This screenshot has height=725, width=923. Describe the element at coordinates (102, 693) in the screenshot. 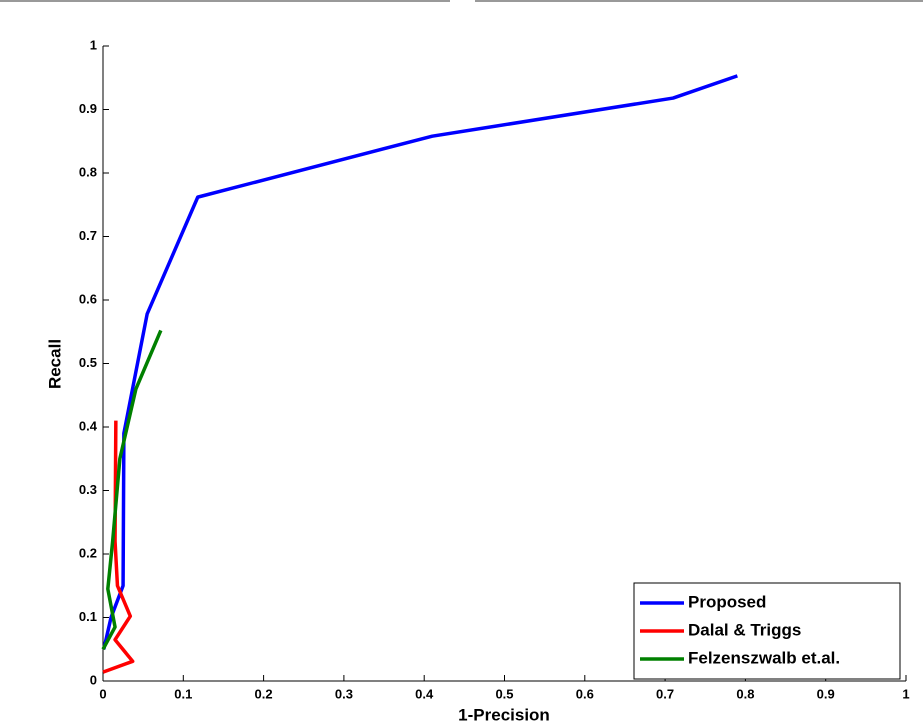

I see `x-tick-label: 0` at that location.